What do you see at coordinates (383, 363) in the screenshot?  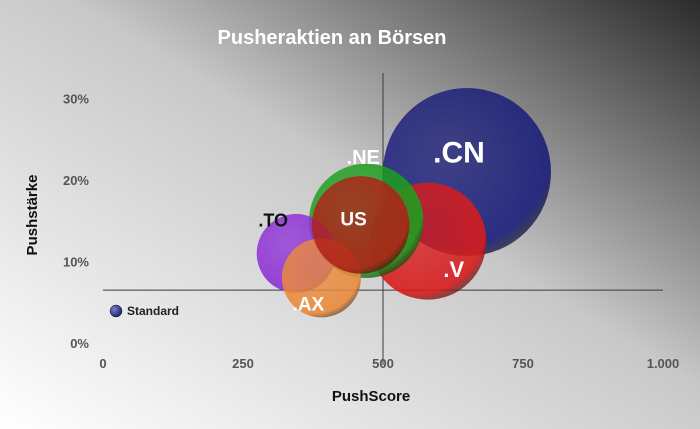 I see `x-tick-label: 500` at bounding box center [383, 363].